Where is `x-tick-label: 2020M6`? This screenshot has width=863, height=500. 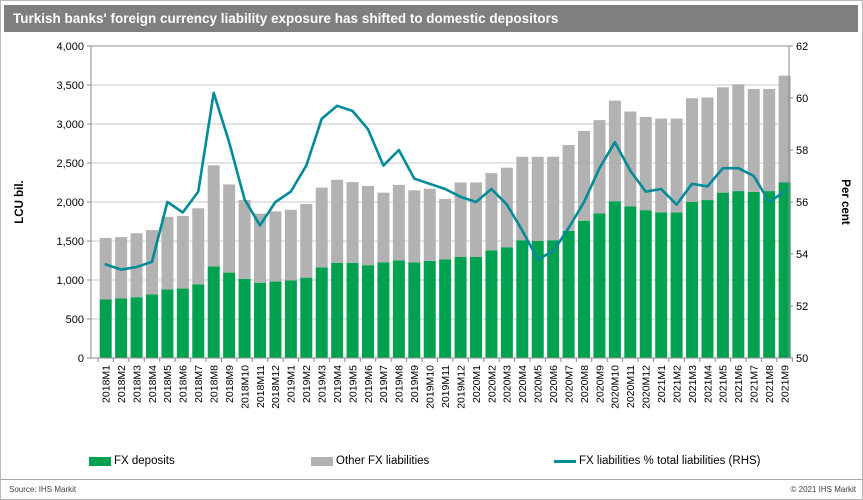
x-tick-label: 2020M6 is located at coordinates (554, 384).